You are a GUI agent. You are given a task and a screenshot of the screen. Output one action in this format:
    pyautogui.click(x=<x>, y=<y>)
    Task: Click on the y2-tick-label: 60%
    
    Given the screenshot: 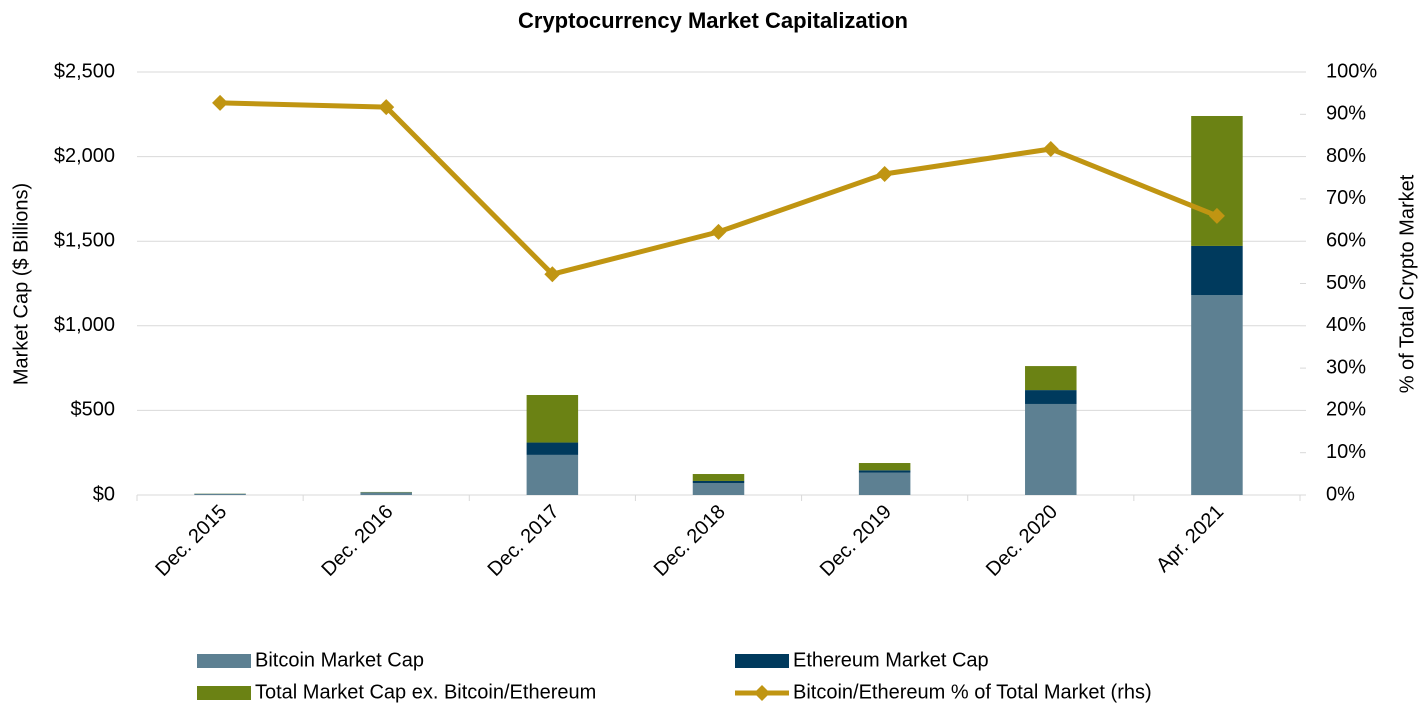 What is the action you would take?
    pyautogui.click(x=1346, y=240)
    